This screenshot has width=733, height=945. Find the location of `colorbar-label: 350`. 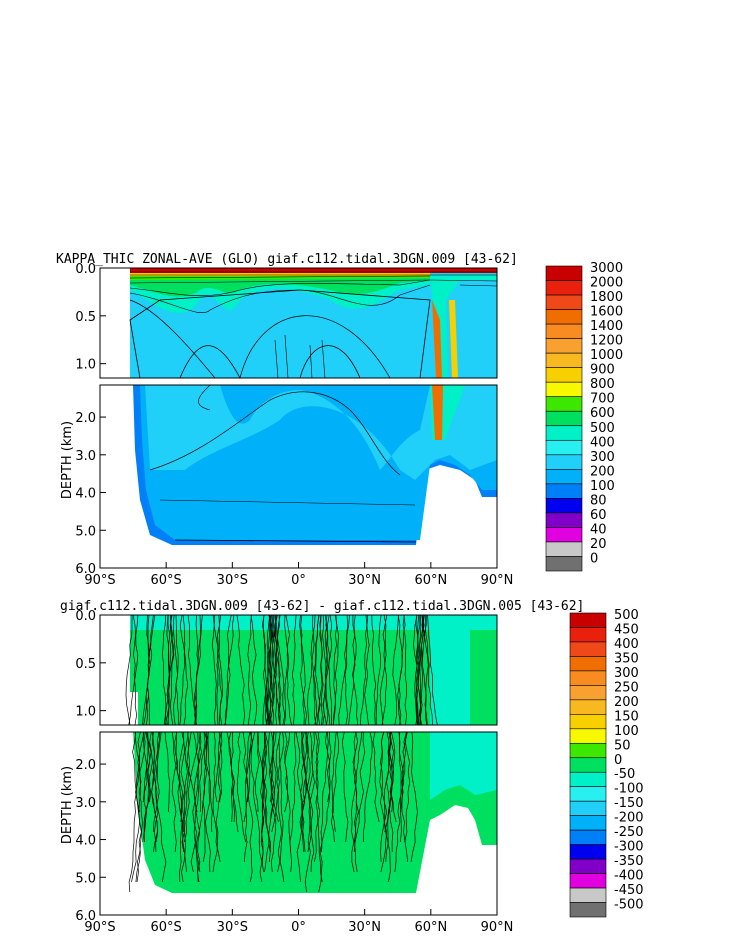

colorbar-label: 350 is located at coordinates (626, 658).